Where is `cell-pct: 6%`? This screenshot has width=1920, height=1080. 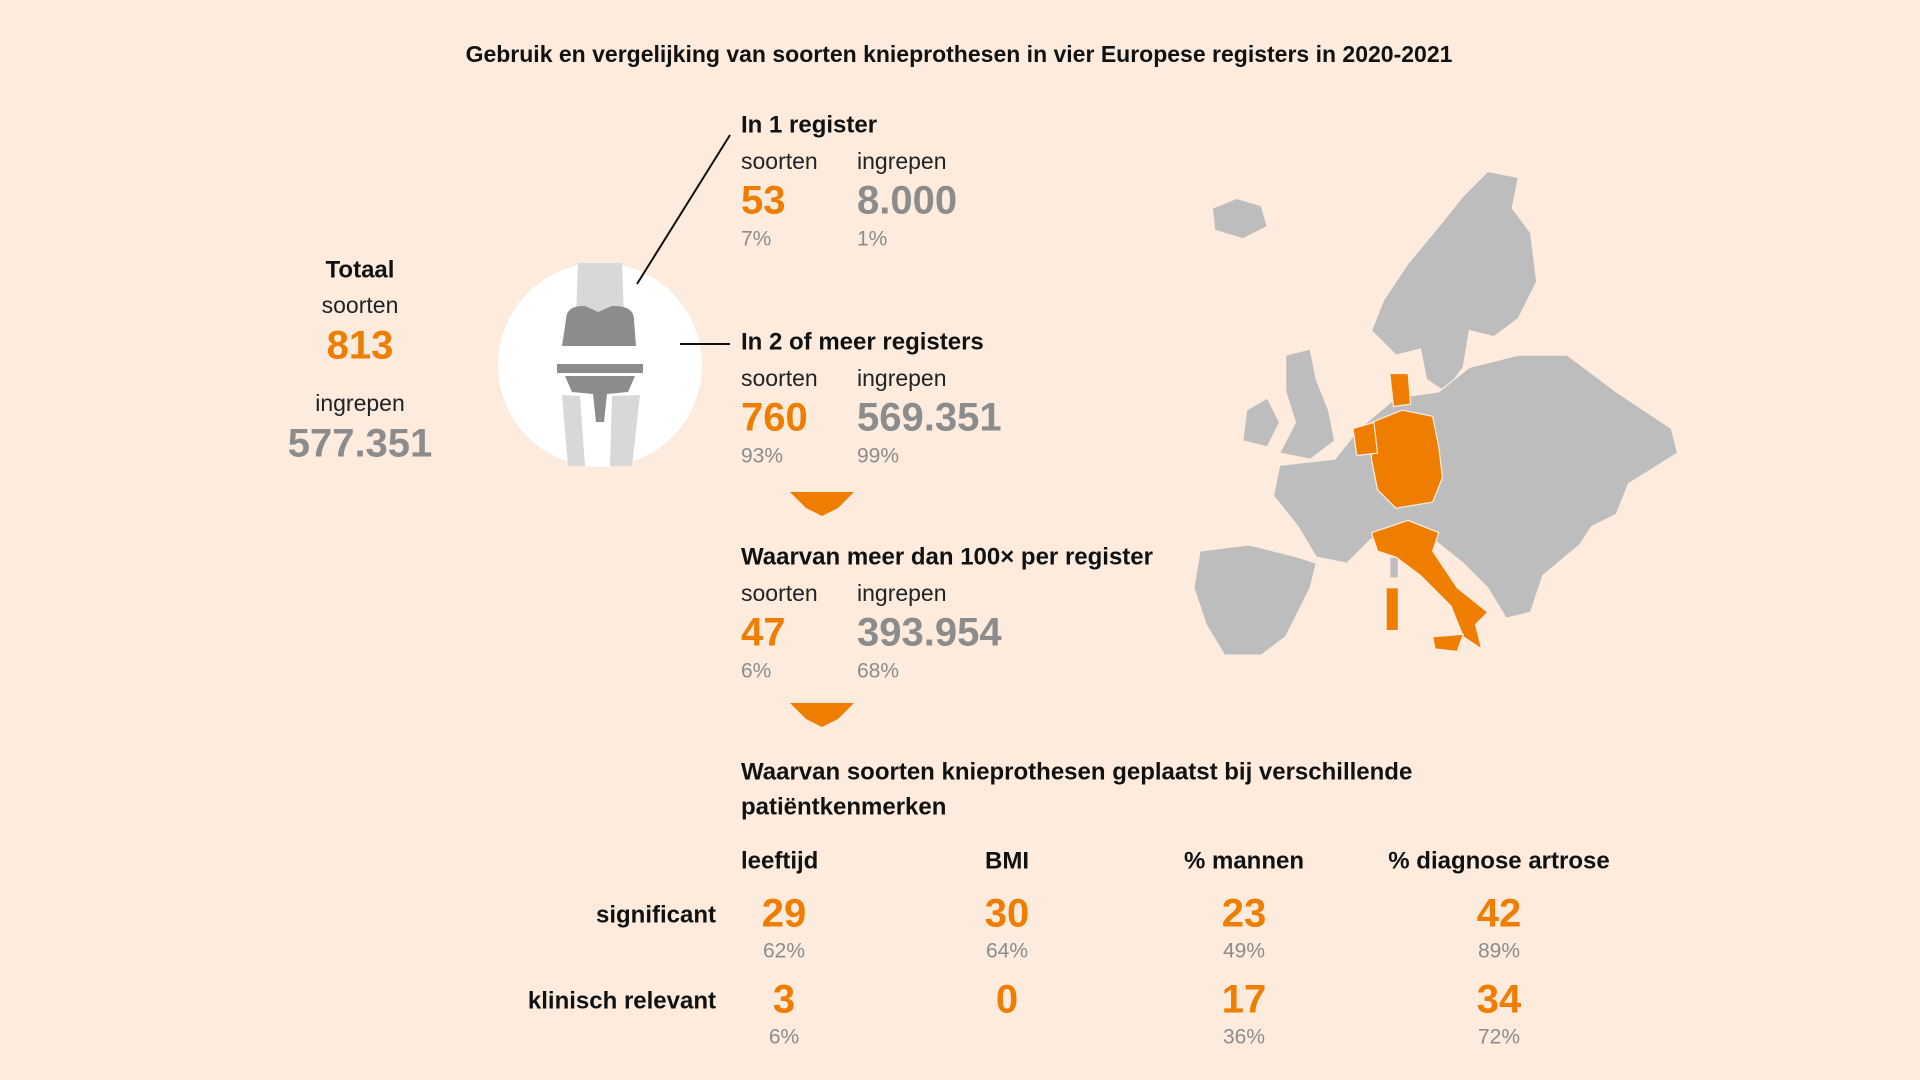 cell-pct: 6% is located at coordinates (784, 1037).